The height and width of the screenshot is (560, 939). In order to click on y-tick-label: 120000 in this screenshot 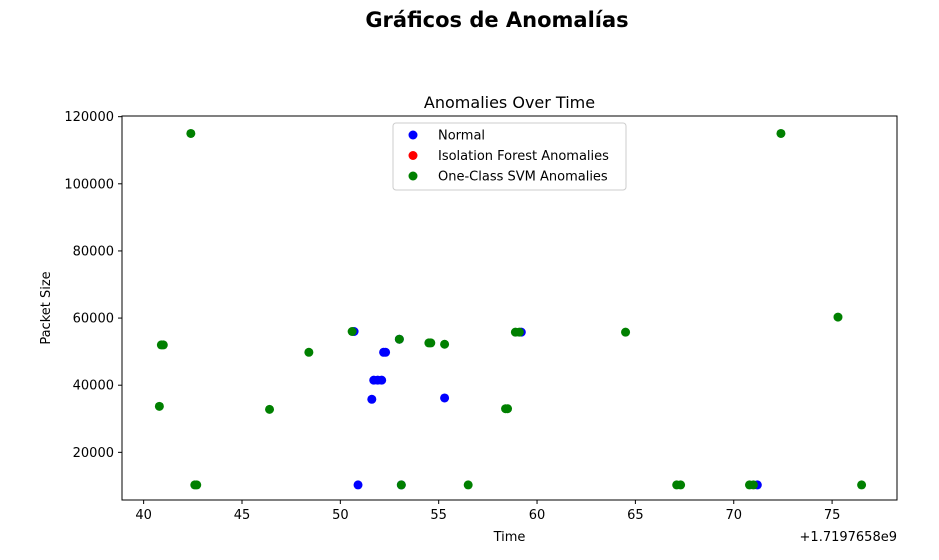, I will do `click(89, 117)`.